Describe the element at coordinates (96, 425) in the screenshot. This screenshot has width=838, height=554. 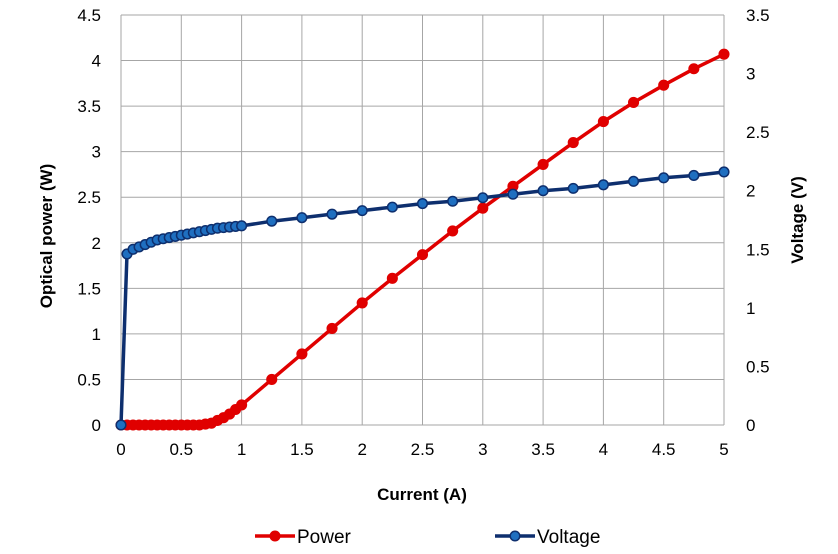
I see `y-tick-label: 0` at that location.